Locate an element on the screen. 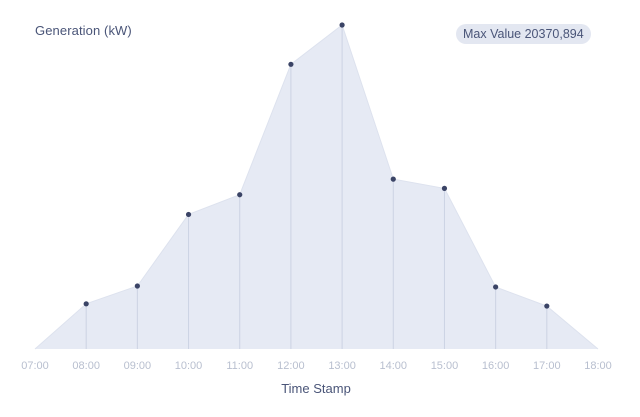 Image resolution: width=640 pixels, height=417 pixels. x-tick-label: 07:00 is located at coordinates (35, 366).